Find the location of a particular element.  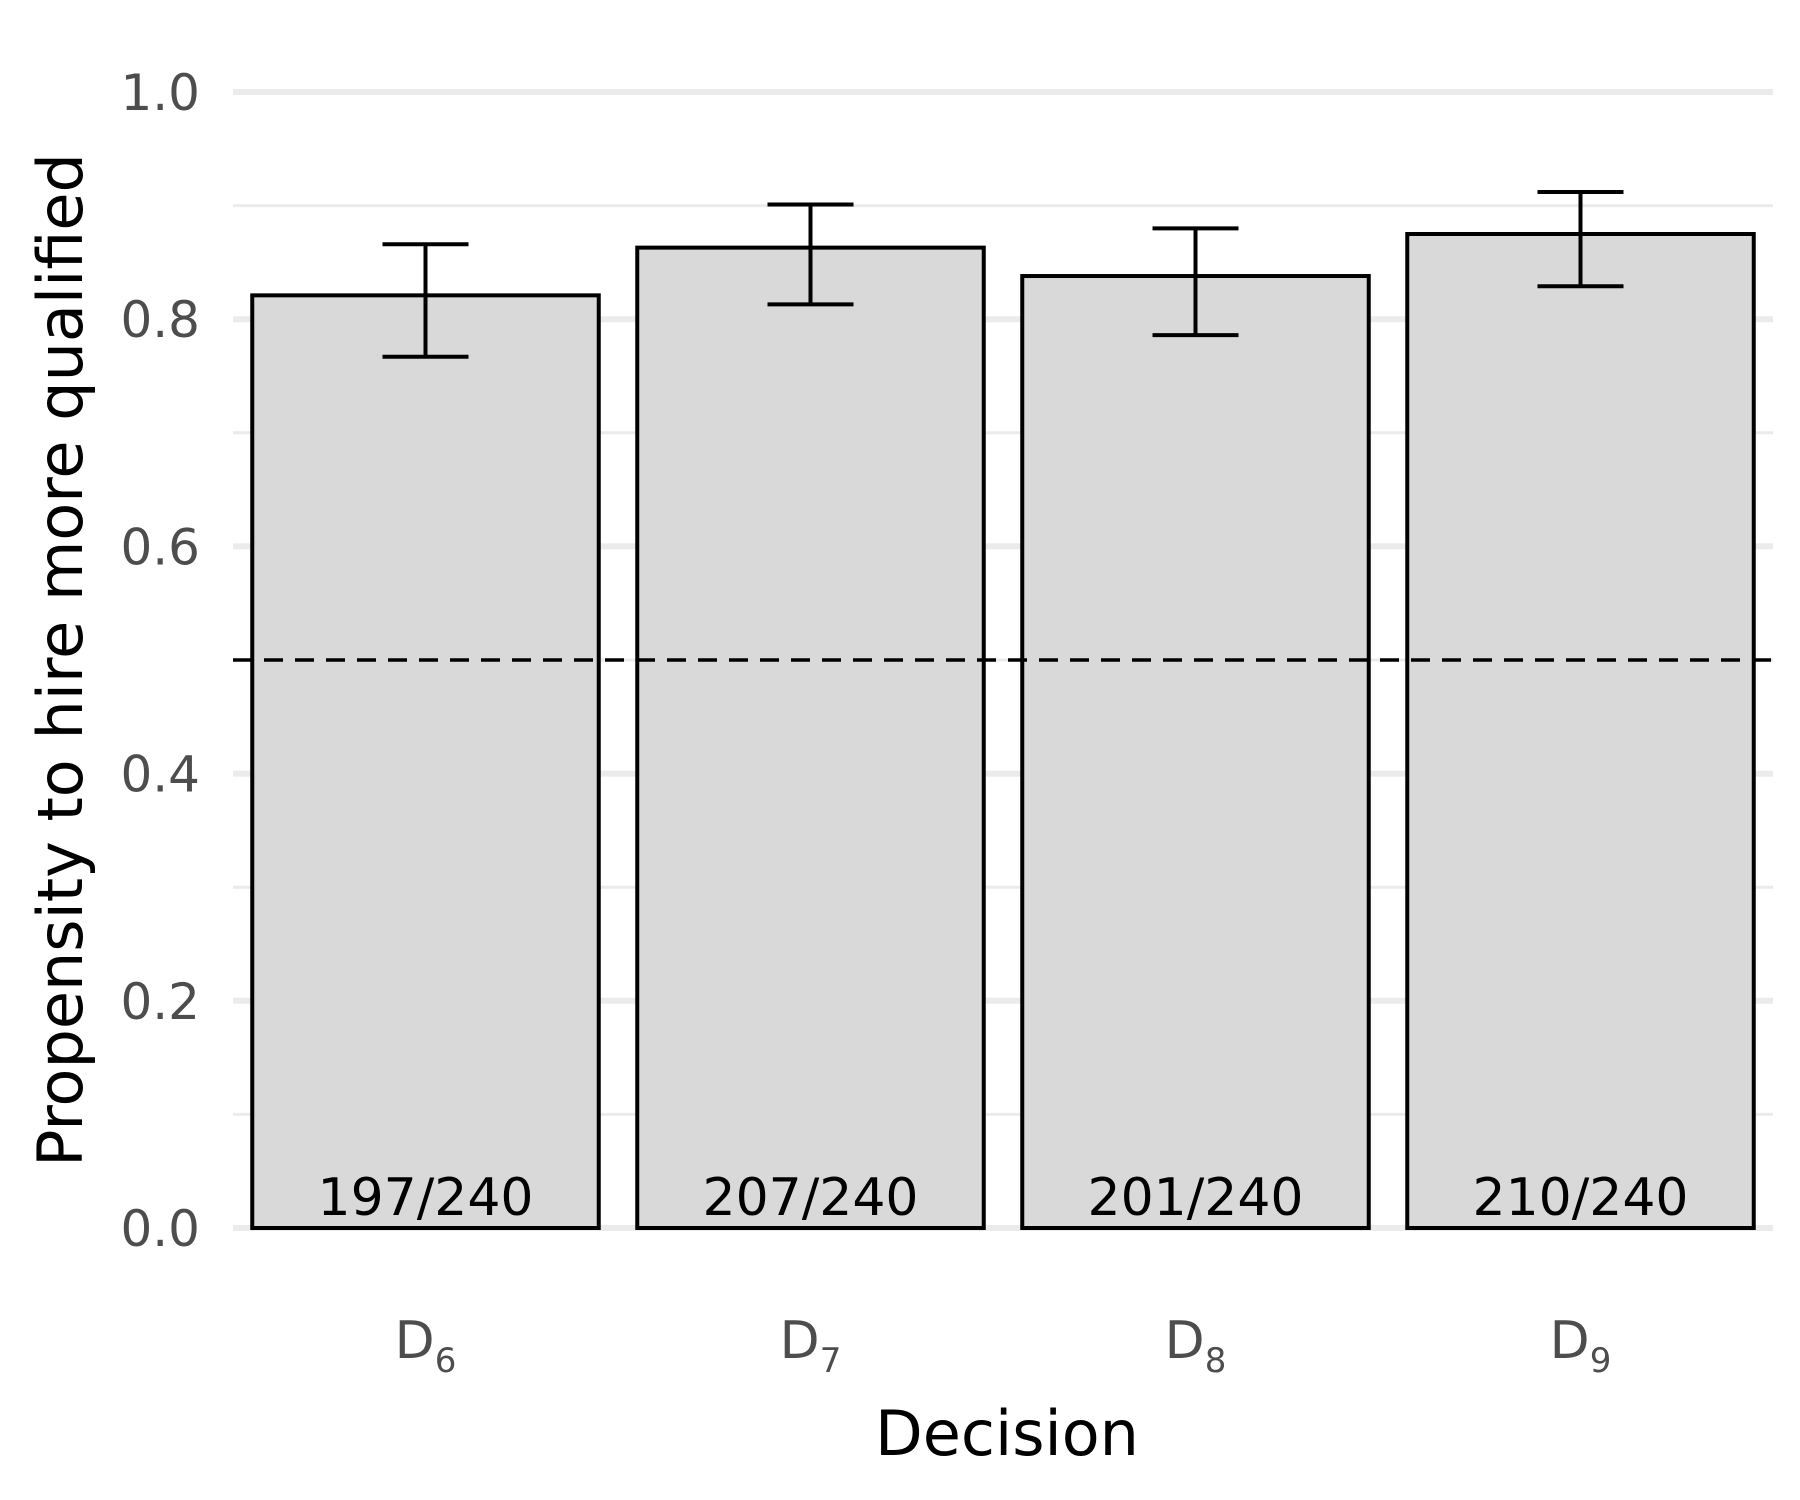

y-tick-label: 0.0 is located at coordinates (160, 1229).